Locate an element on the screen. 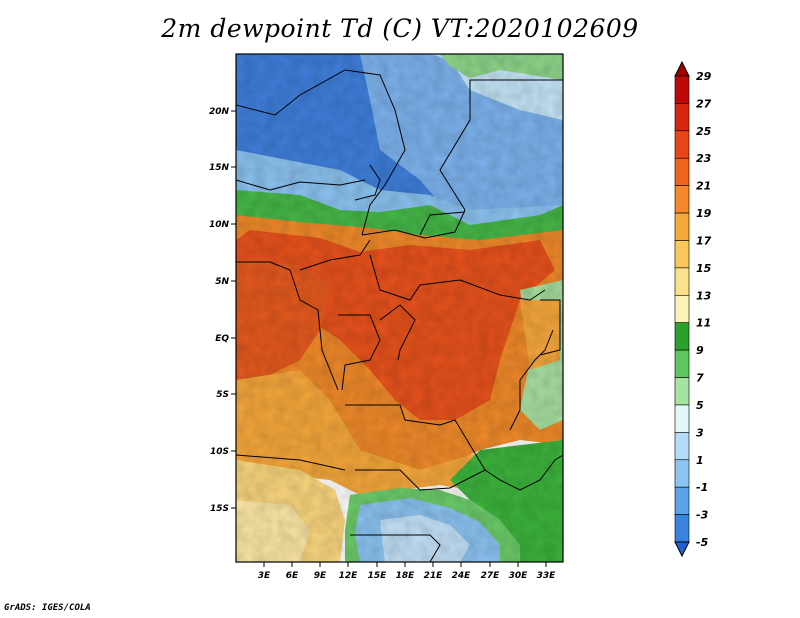 This screenshot has width=800, height=618. colorbar: 29 27 25 23 21 19 17 15 13 11 9 7 5 3 1 -1 -3 -5 is located at coordinates (693, 309).